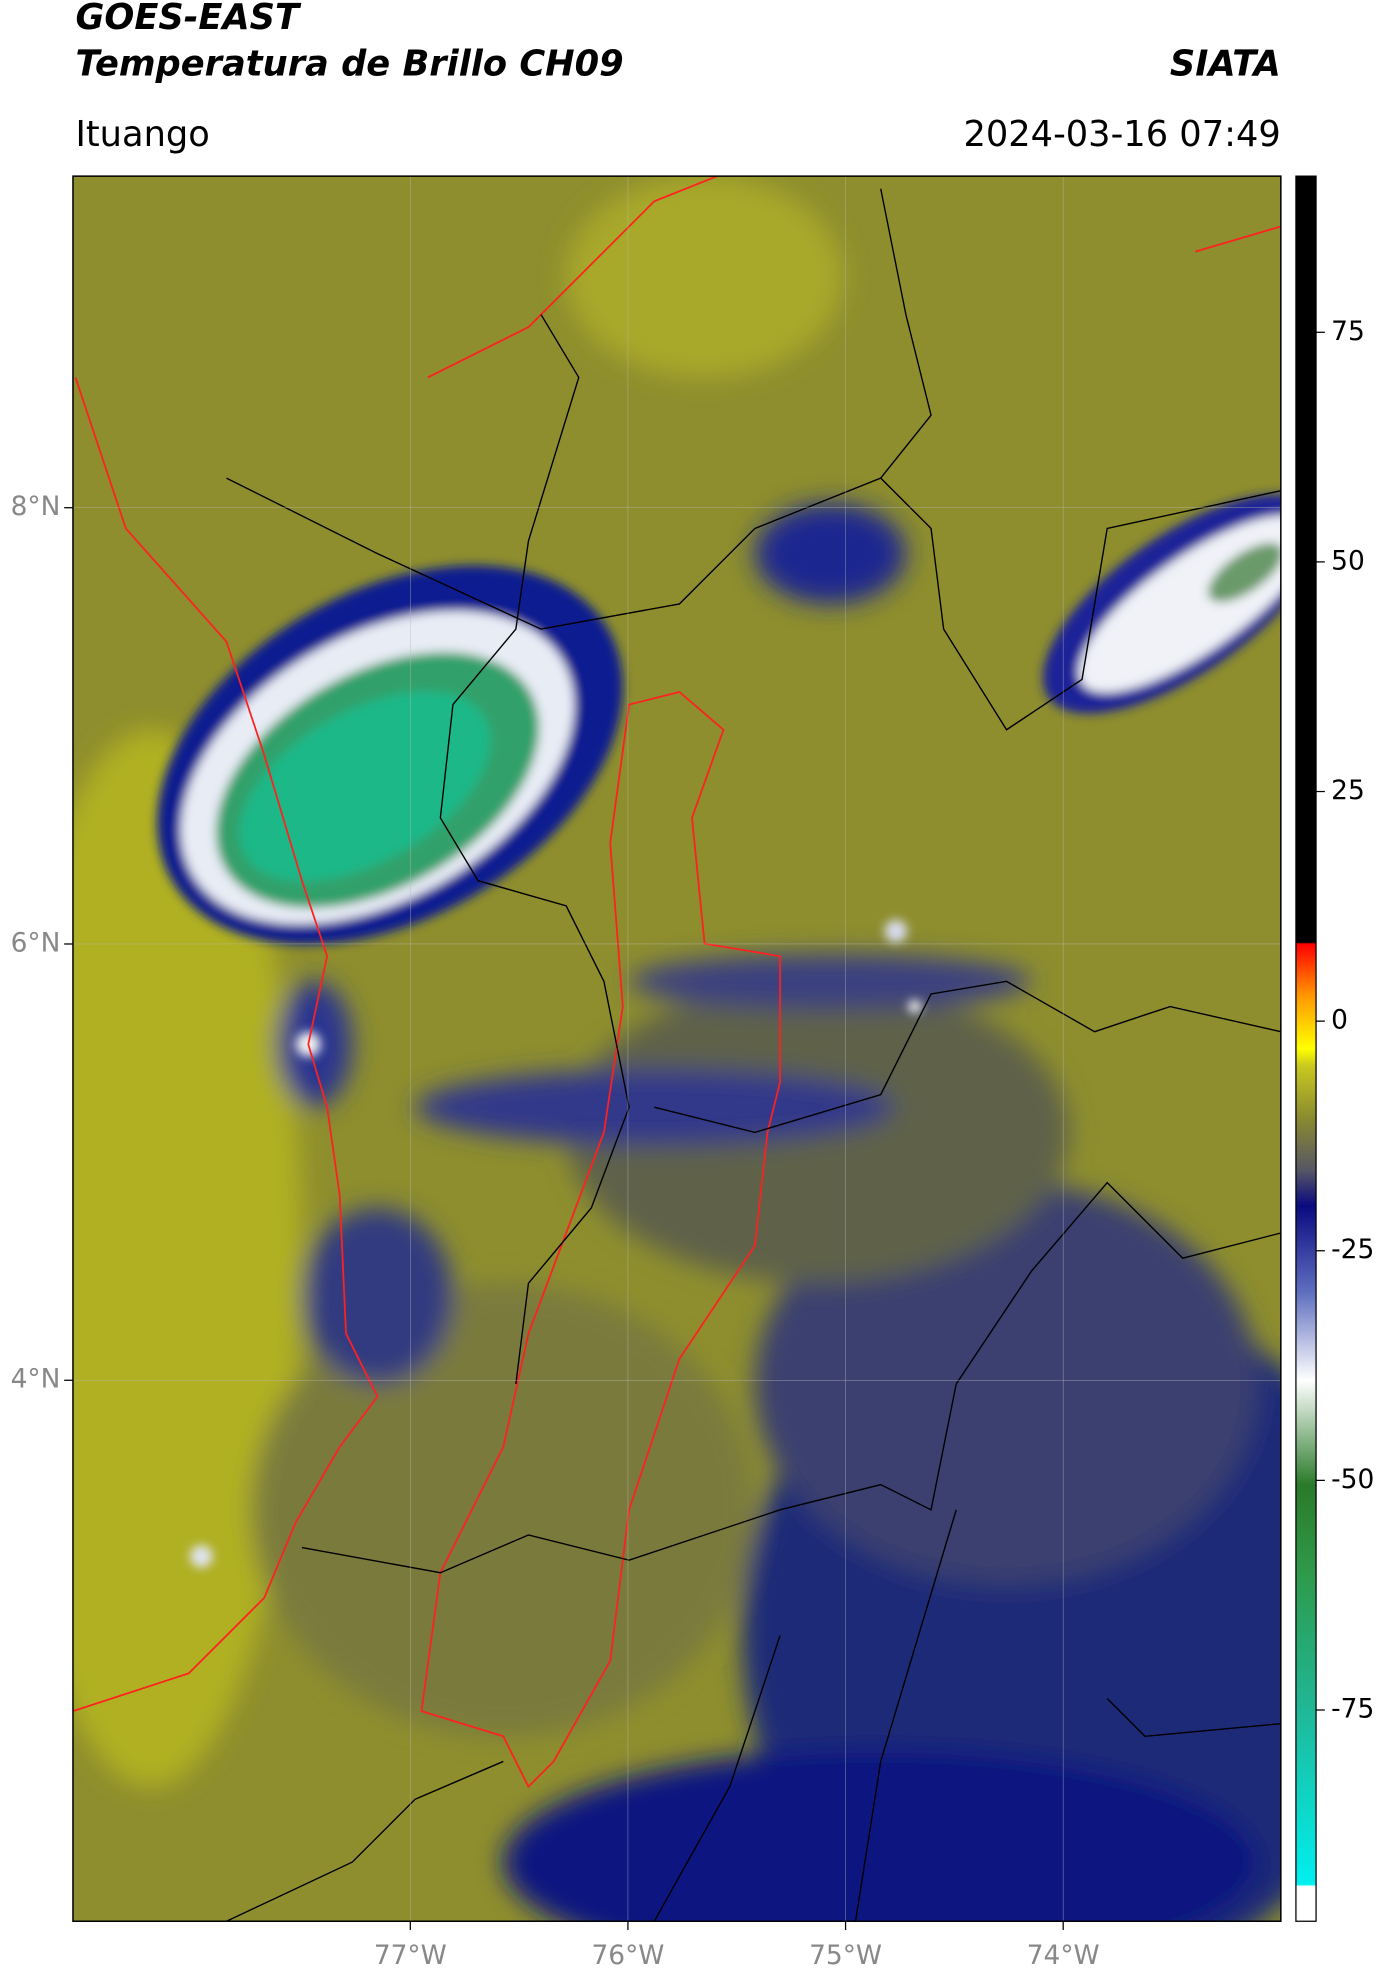 This screenshot has height=1981, width=1384. I want to click on colorbar, so click(1306, 1048).